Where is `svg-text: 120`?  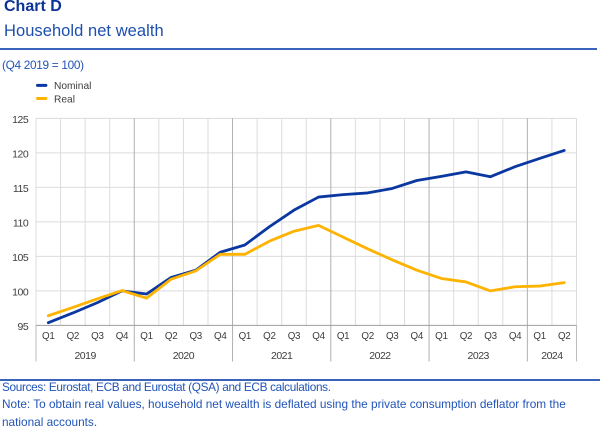
svg-text: 120 is located at coordinates (20, 155).